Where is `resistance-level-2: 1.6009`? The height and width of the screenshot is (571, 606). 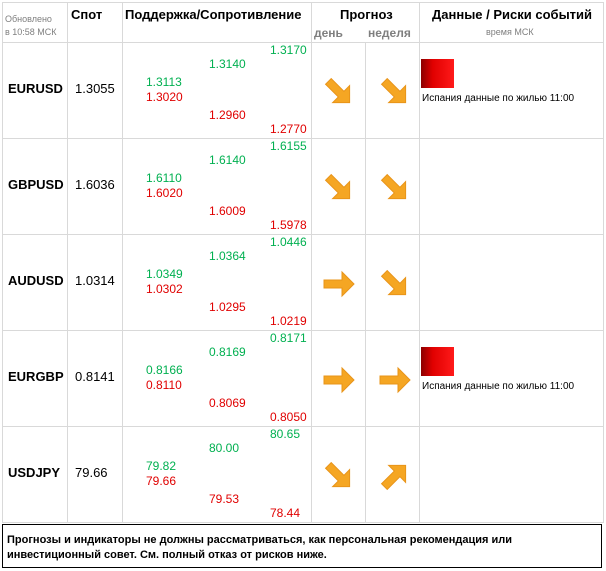 resistance-level-2: 1.6009 is located at coordinates (227, 211).